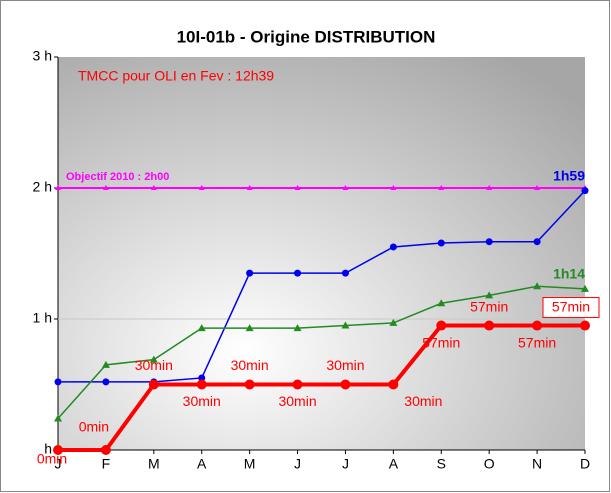 Image resolution: width=611 pixels, height=493 pixels. I want to click on label-box, so click(571, 308).